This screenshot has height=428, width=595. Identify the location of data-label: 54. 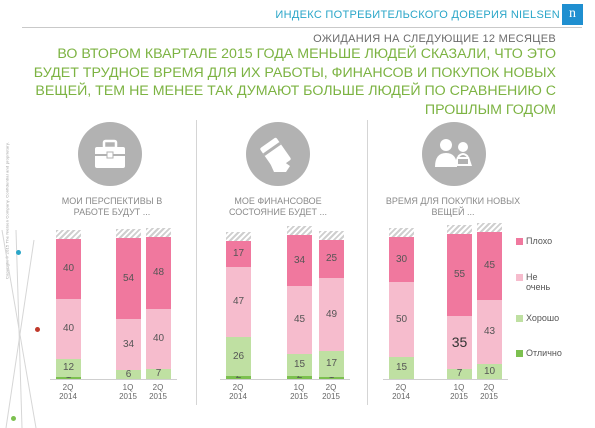
(128, 278).